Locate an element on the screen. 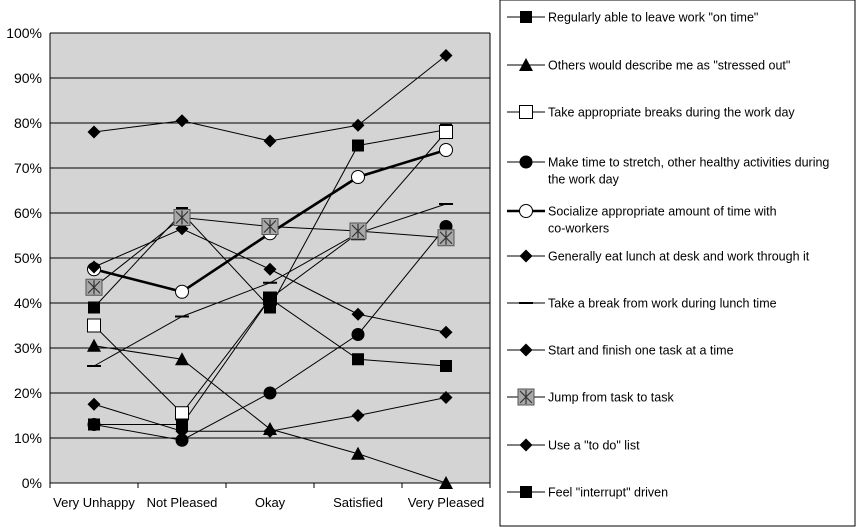  y-tick-label: 20% is located at coordinates (28, 393).